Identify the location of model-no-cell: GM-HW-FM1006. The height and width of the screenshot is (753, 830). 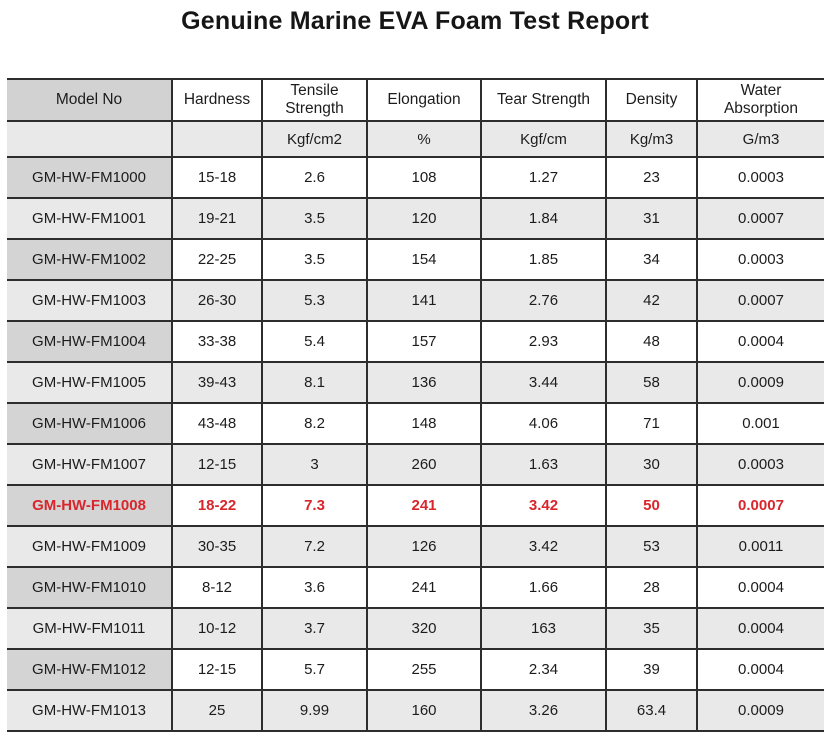
(90, 423).